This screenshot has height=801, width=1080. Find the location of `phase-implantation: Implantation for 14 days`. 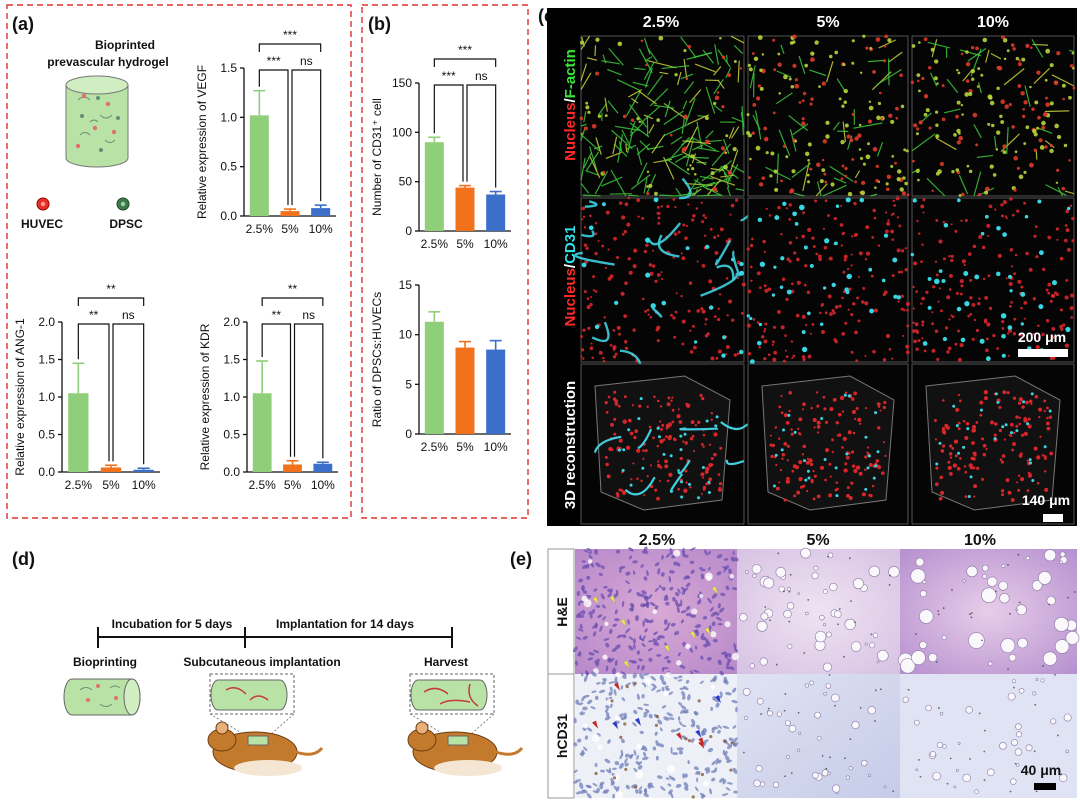

phase-implantation: Implantation for 14 days is located at coordinates (345, 624).